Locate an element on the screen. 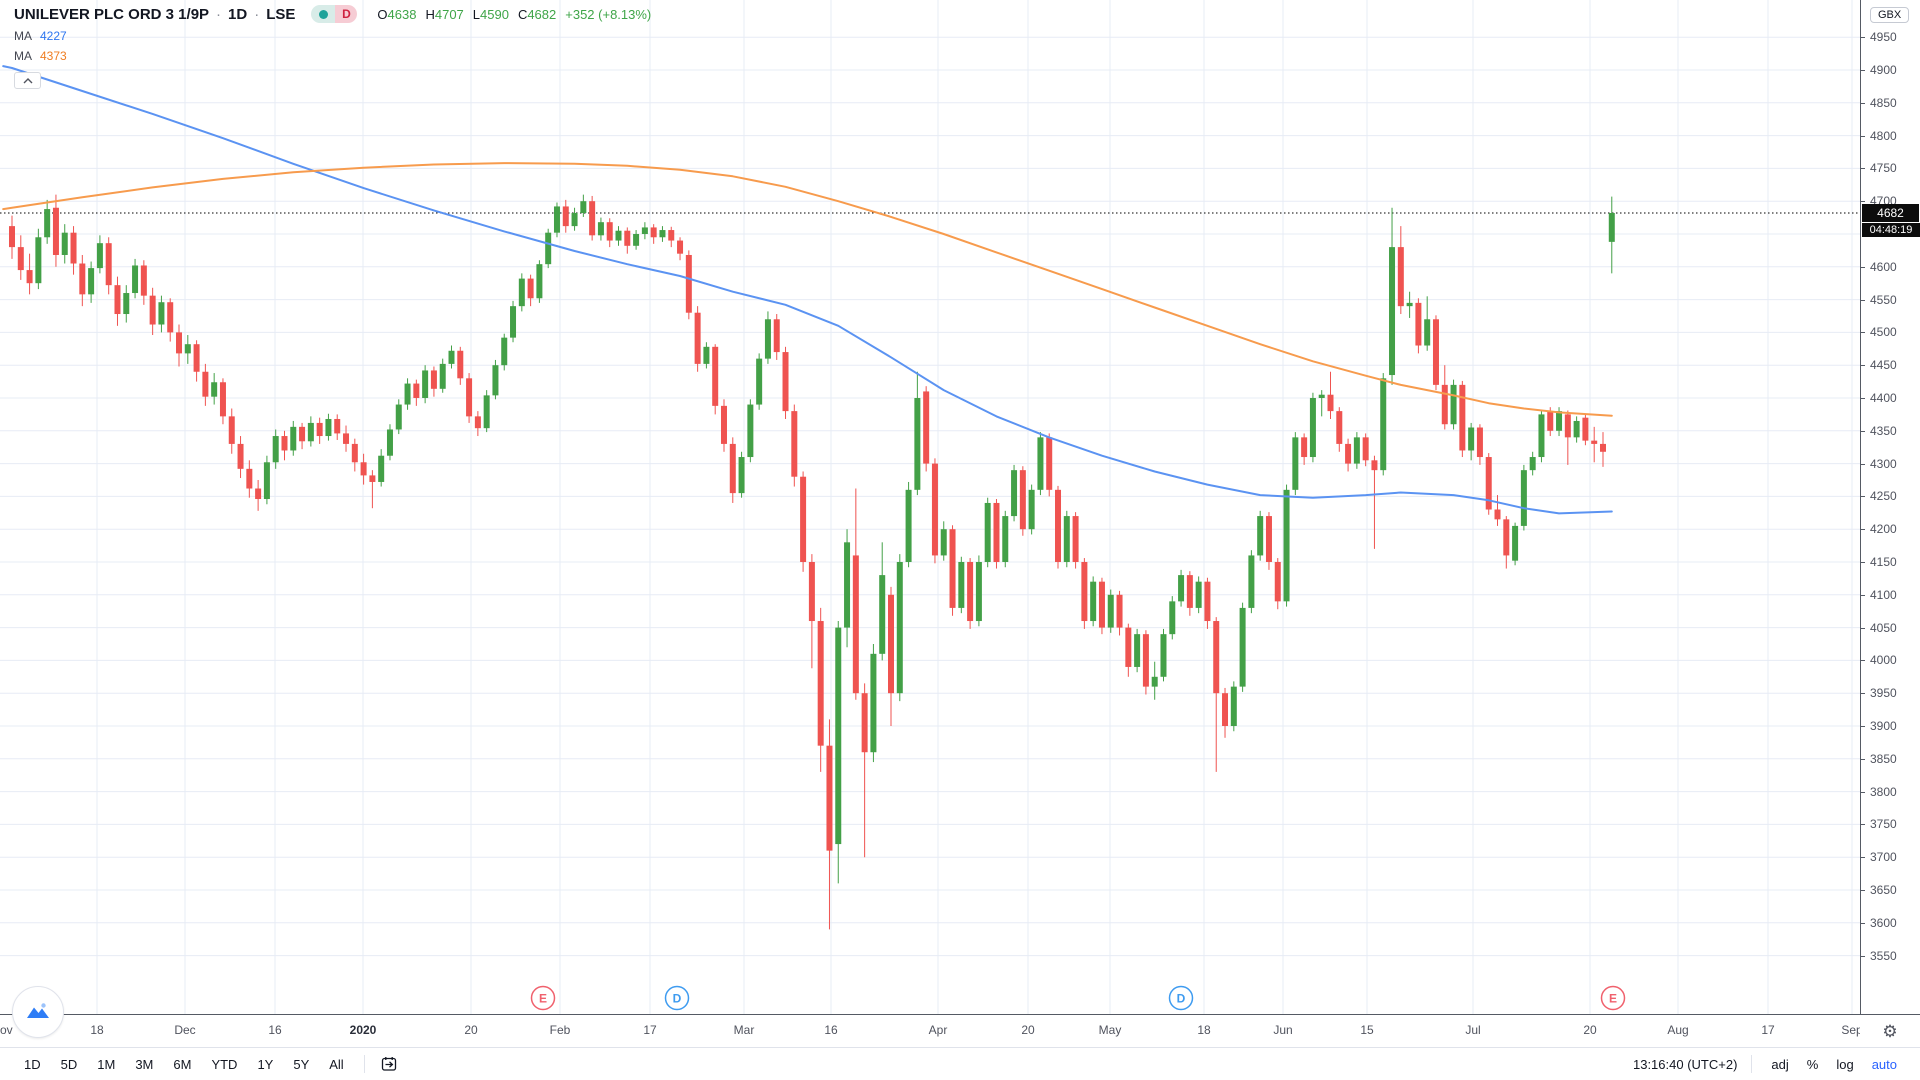 Image resolution: width=1920 pixels, height=1080 pixels. go-to-date-button is located at coordinates (389, 1064).